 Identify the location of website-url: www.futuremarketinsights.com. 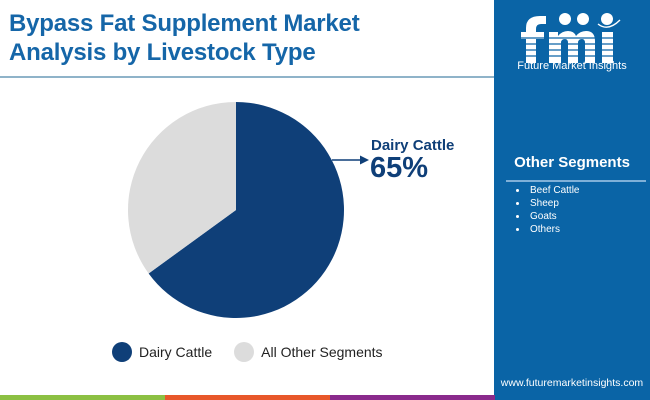
(572, 383).